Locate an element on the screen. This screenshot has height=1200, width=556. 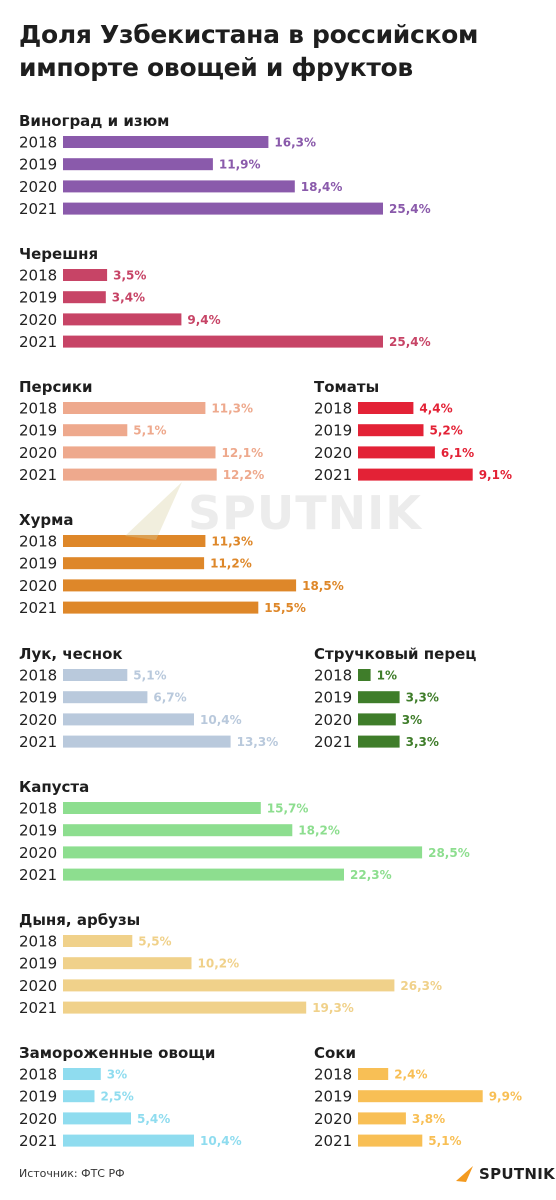
panel-title: Персики is located at coordinates (56, 387).